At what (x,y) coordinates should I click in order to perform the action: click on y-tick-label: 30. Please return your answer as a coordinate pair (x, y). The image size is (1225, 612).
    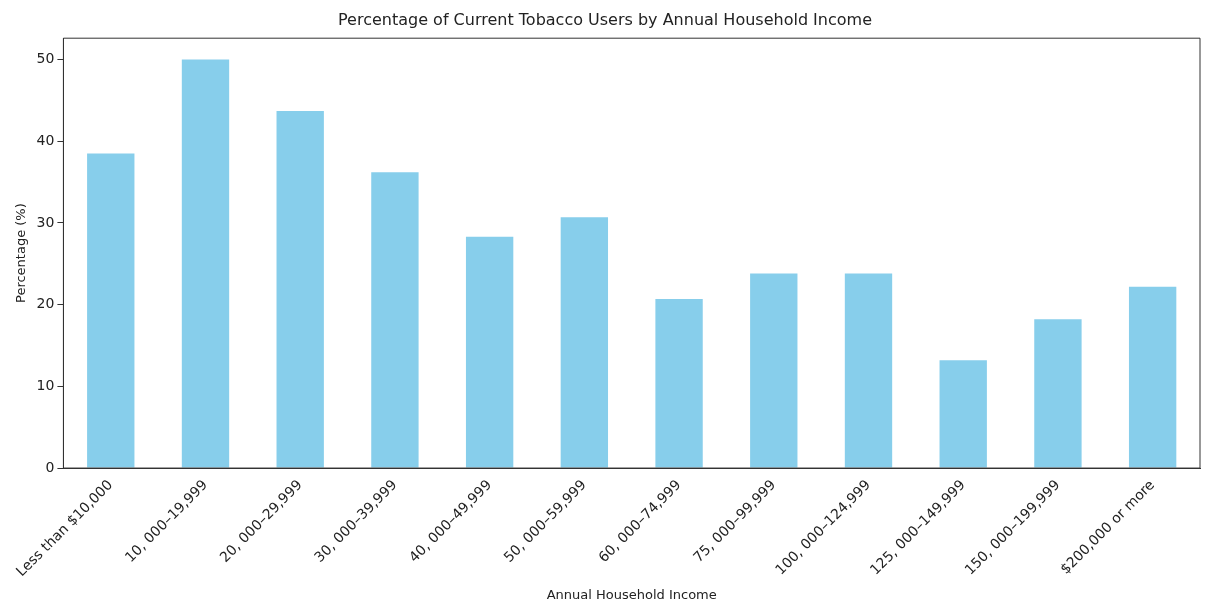
    Looking at the image, I should click on (45, 221).